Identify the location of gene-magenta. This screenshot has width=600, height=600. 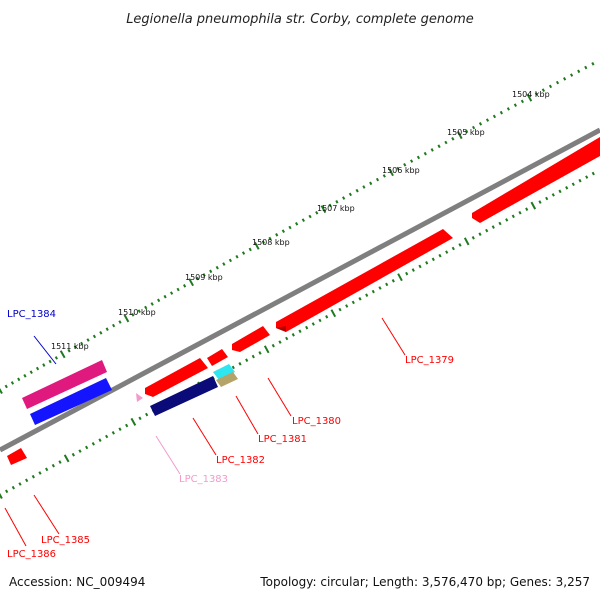
(64, 384).